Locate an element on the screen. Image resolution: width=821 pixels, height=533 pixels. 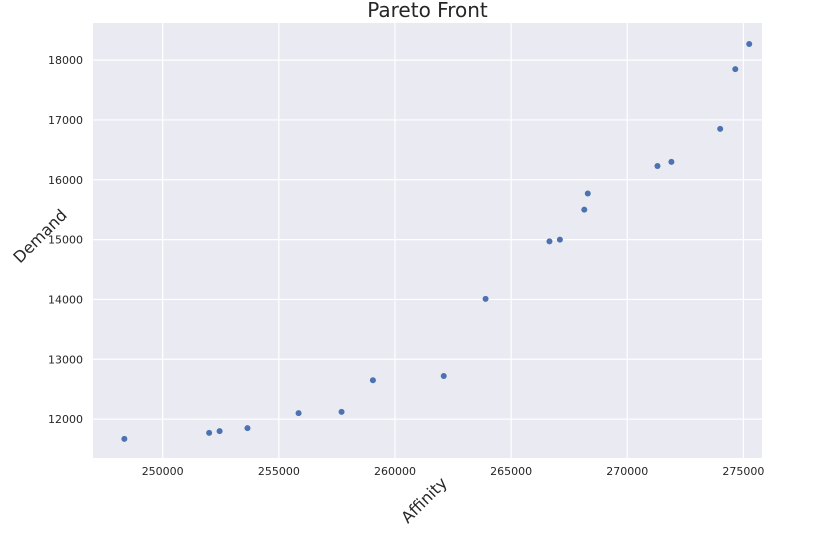
y-tick-label: 17000 is located at coordinates (65, 120).